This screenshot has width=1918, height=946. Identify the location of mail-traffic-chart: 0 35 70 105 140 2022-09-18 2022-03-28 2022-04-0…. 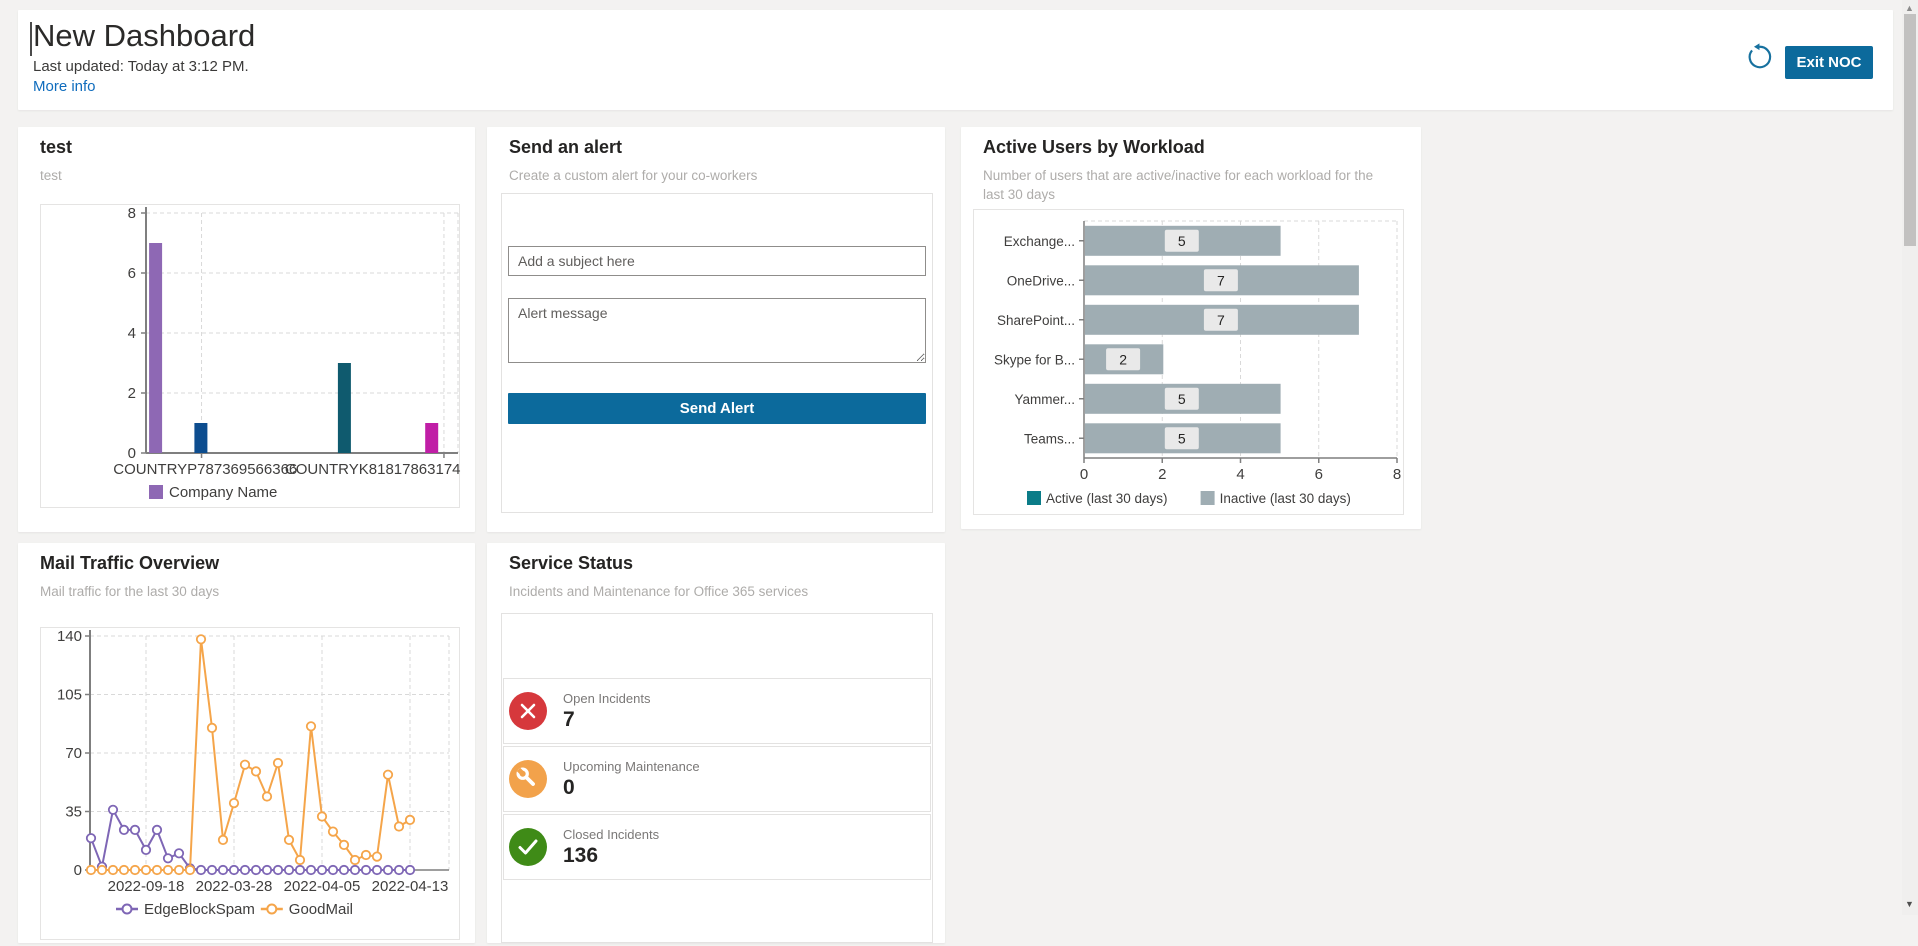
(250, 783).